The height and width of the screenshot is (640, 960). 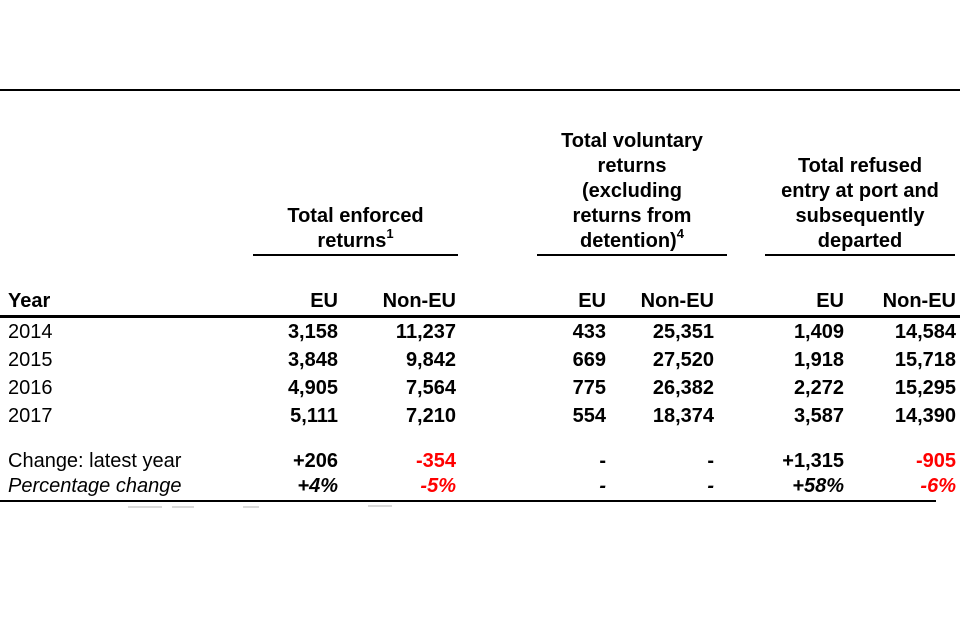 What do you see at coordinates (632, 141) in the screenshot?
I see `group-header-line: Total voluntary` at bounding box center [632, 141].